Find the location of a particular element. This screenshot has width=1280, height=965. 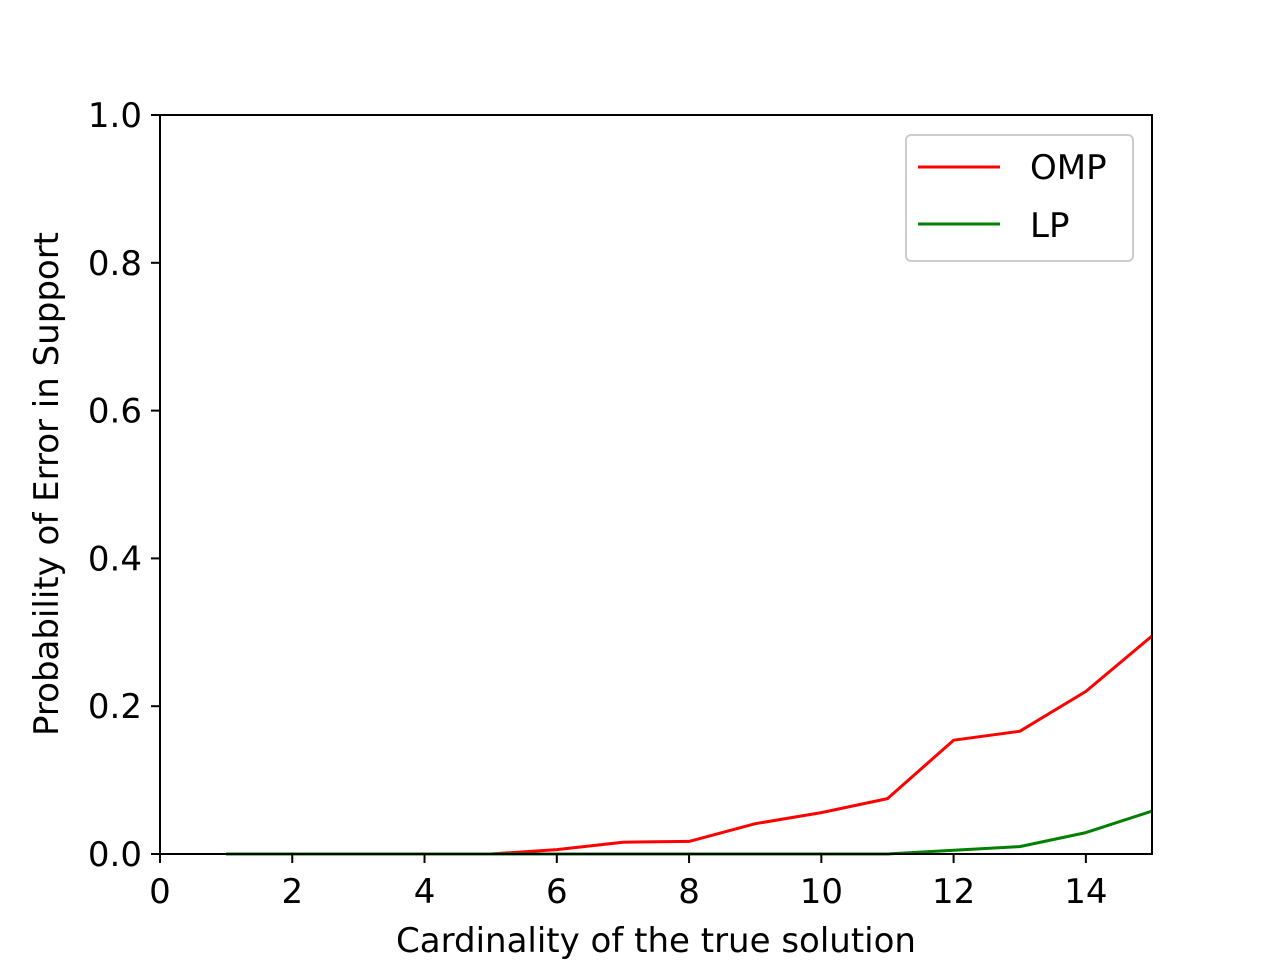

x-tick-label: 0 is located at coordinates (160, 892).